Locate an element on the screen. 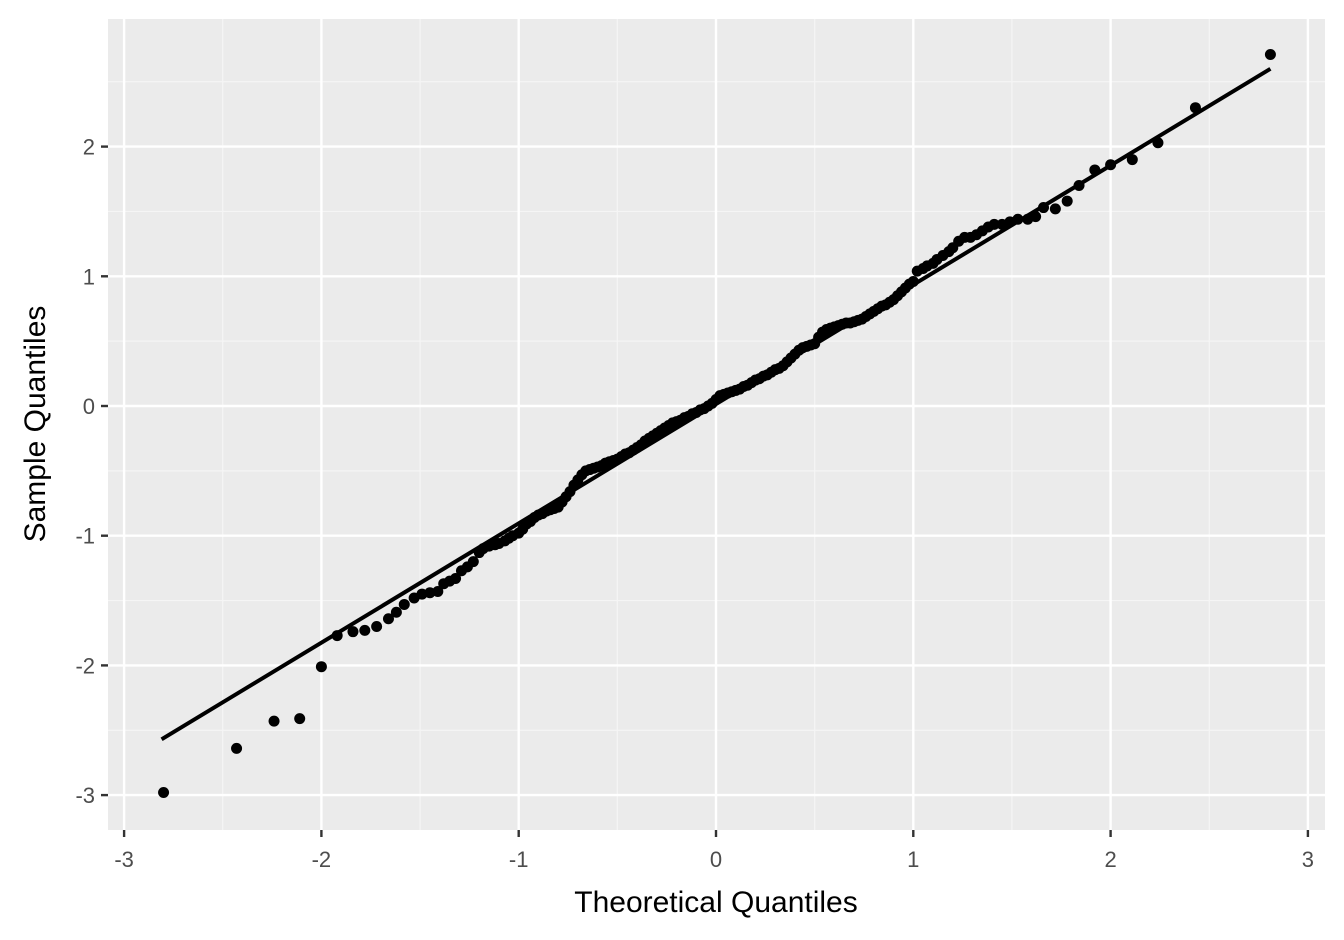 This screenshot has height=940, width=1344. x-tick-label: -1 is located at coordinates (519, 859).